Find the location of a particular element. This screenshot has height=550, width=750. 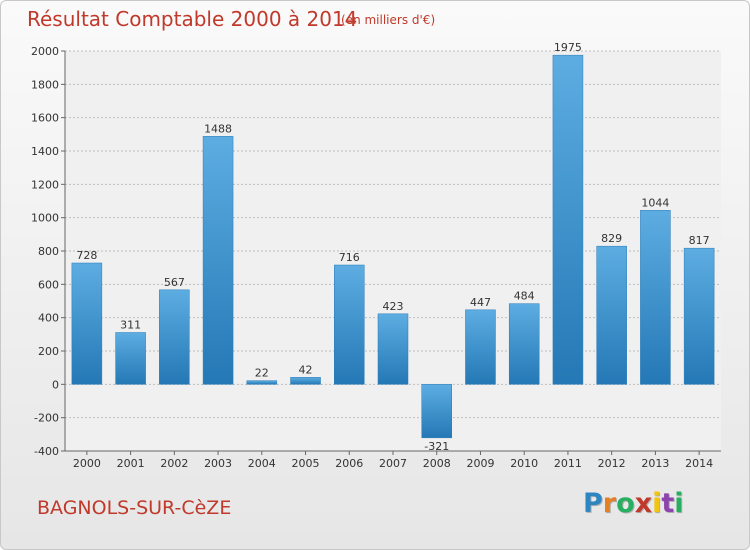

bar-value-label: 423 is located at coordinates (393, 306).